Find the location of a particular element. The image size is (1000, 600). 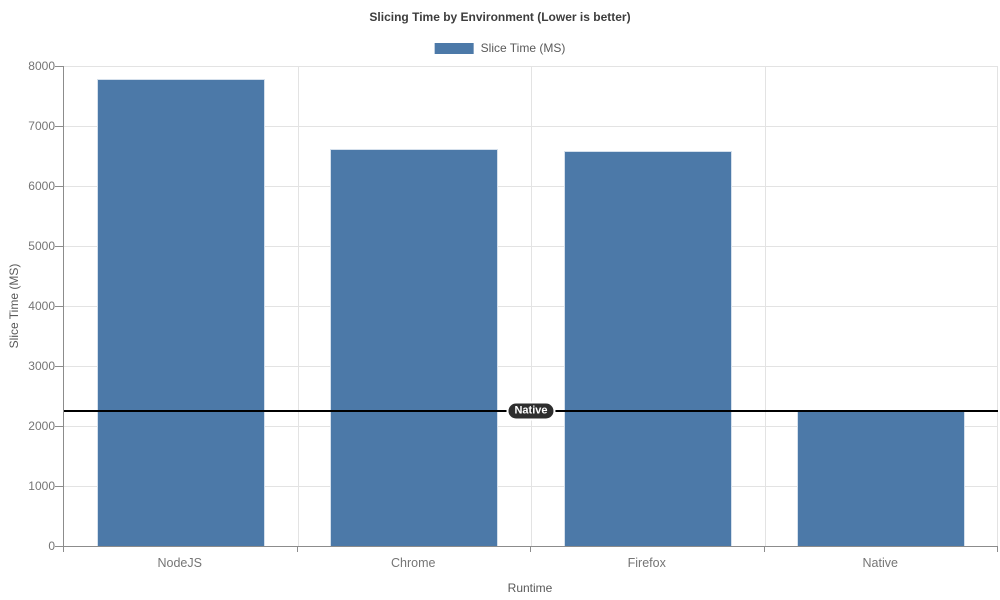

x-tick-label-chrome: Chrome is located at coordinates (413, 563).